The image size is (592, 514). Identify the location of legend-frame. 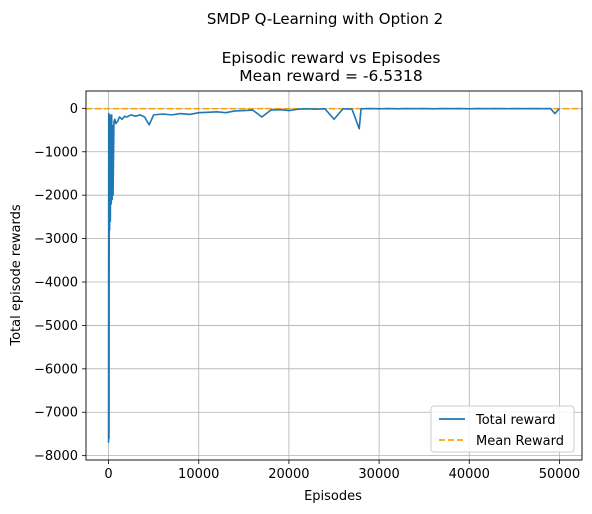
(502, 429).